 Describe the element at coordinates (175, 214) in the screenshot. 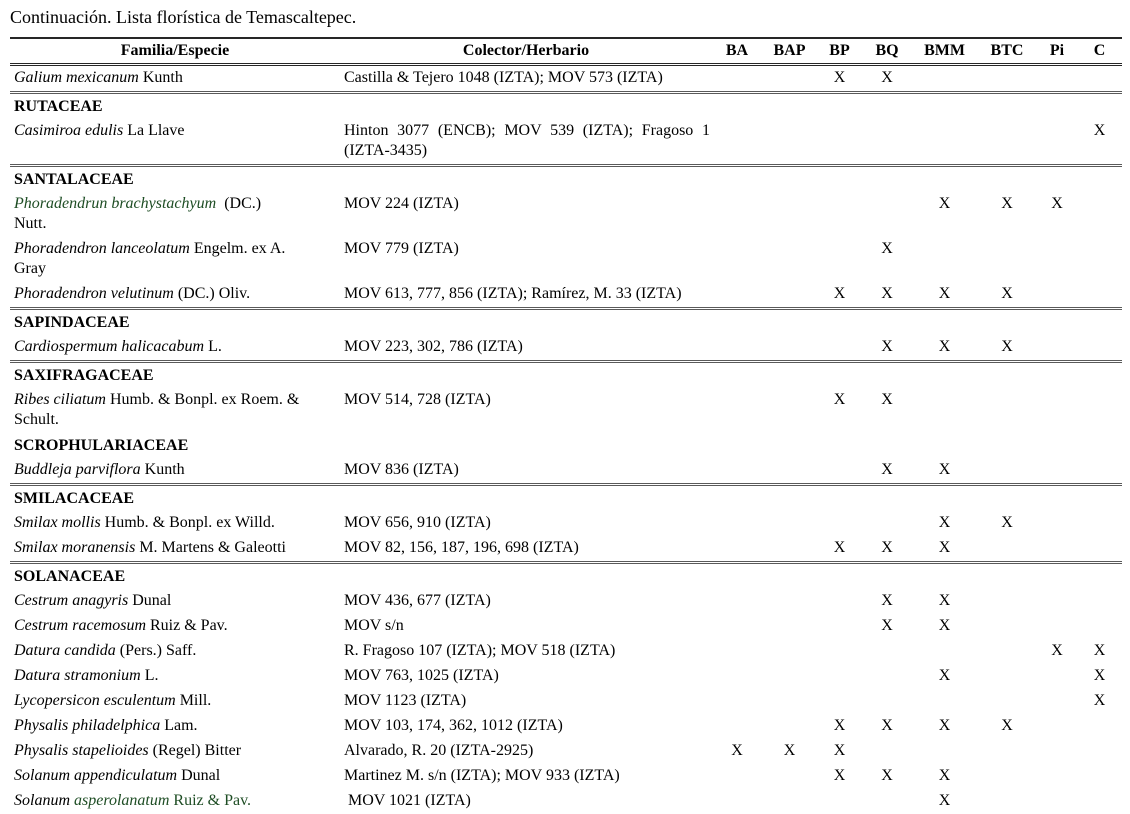

I see `species-name: Phoradendrun brachystachyum (DC.)Nutt.` at that location.